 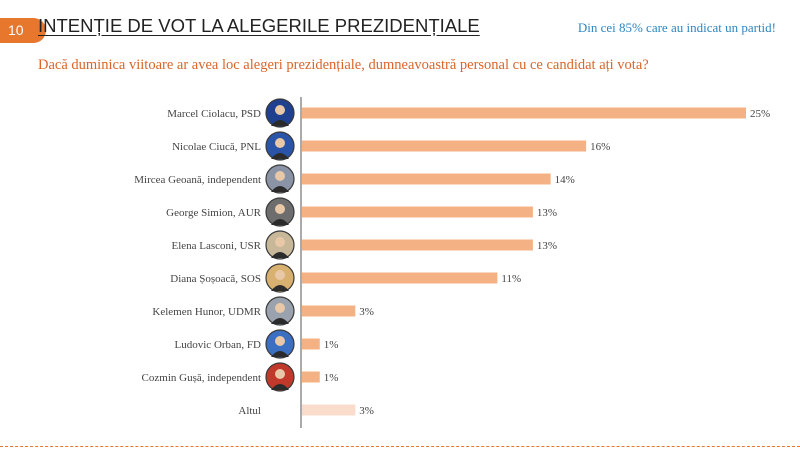 What do you see at coordinates (214, 114) in the screenshot?
I see `category-label: Marcel Ciolacu, PSD` at bounding box center [214, 114].